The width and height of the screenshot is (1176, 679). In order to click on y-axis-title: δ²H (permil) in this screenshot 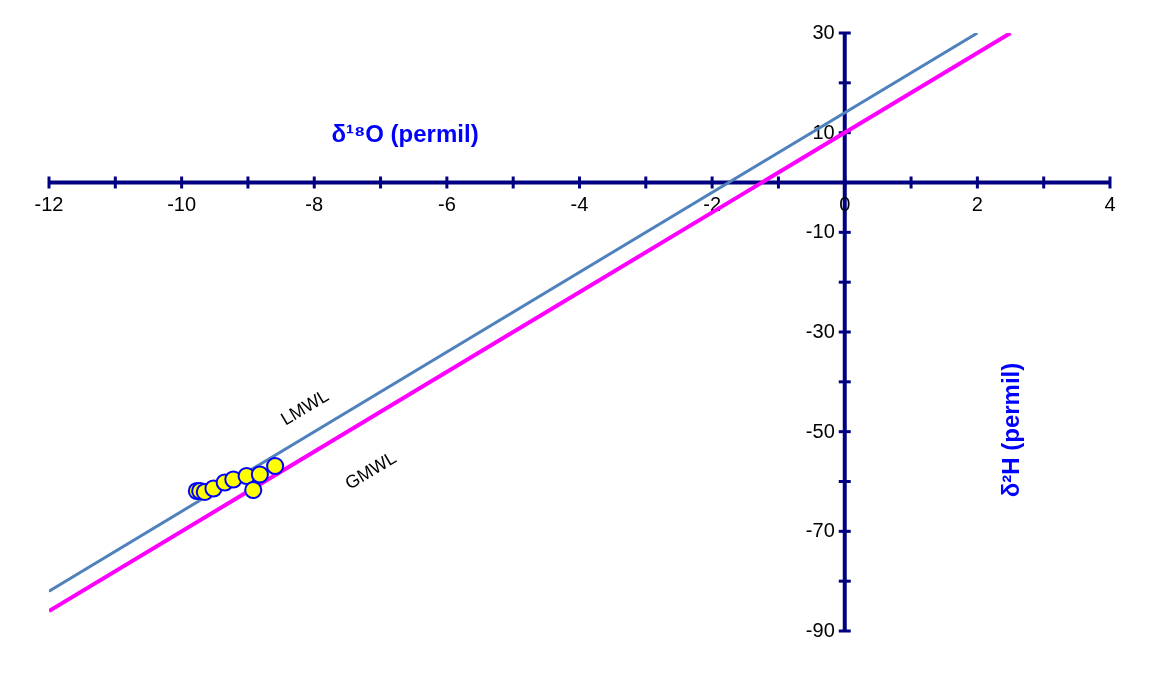, I will do `click(1010, 430)`.